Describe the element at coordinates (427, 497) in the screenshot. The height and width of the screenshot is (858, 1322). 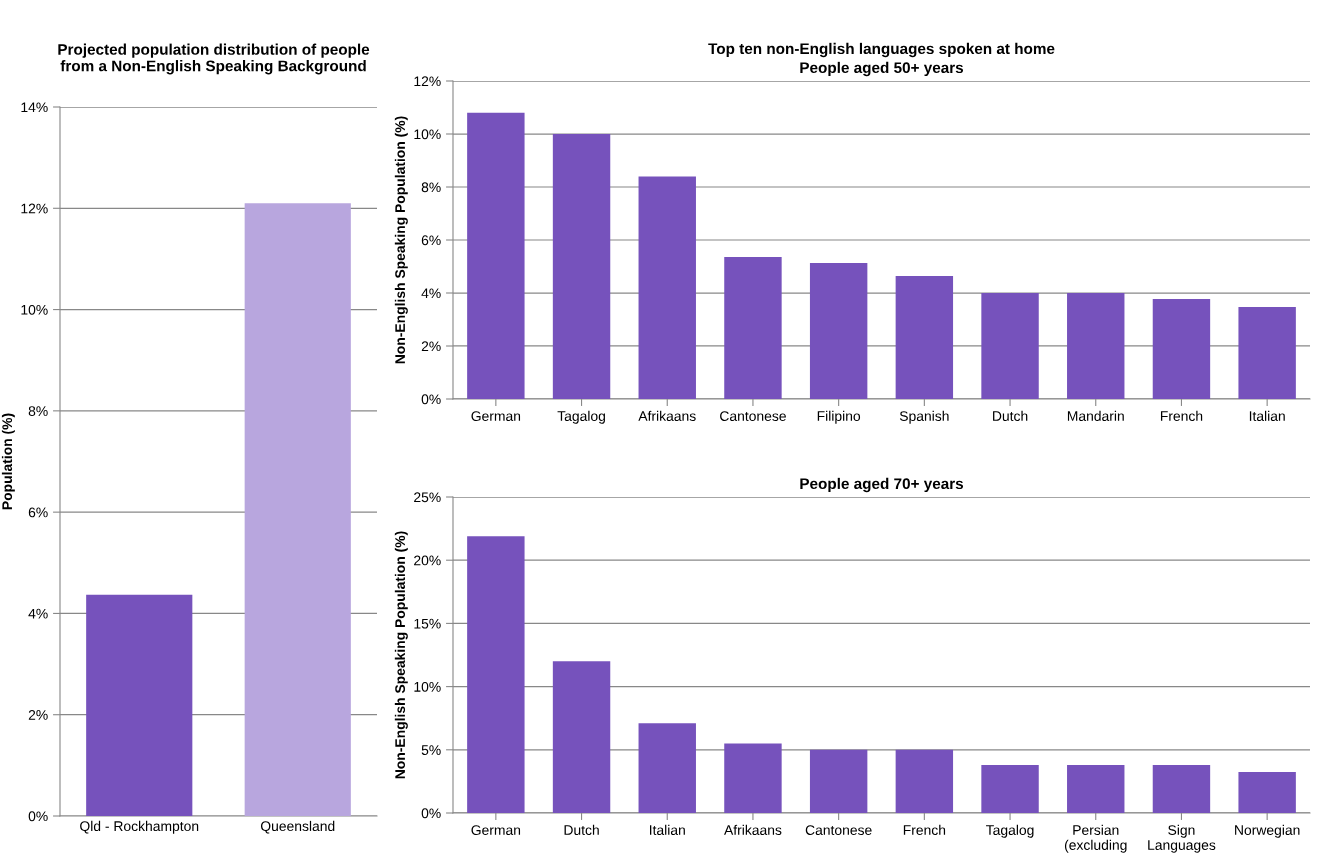
I see `y-tick-label: 25%` at that location.